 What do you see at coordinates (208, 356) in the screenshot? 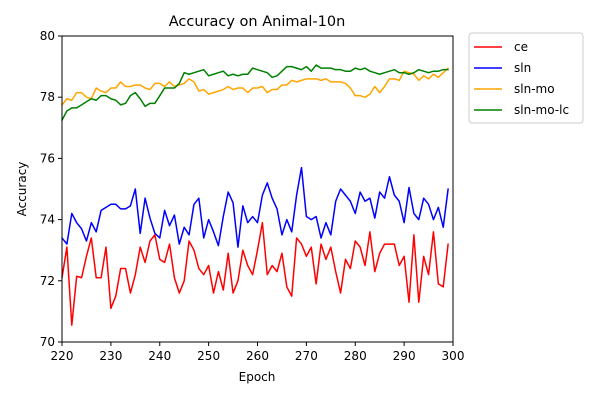
I see `x-tick-label: 250` at bounding box center [208, 356].